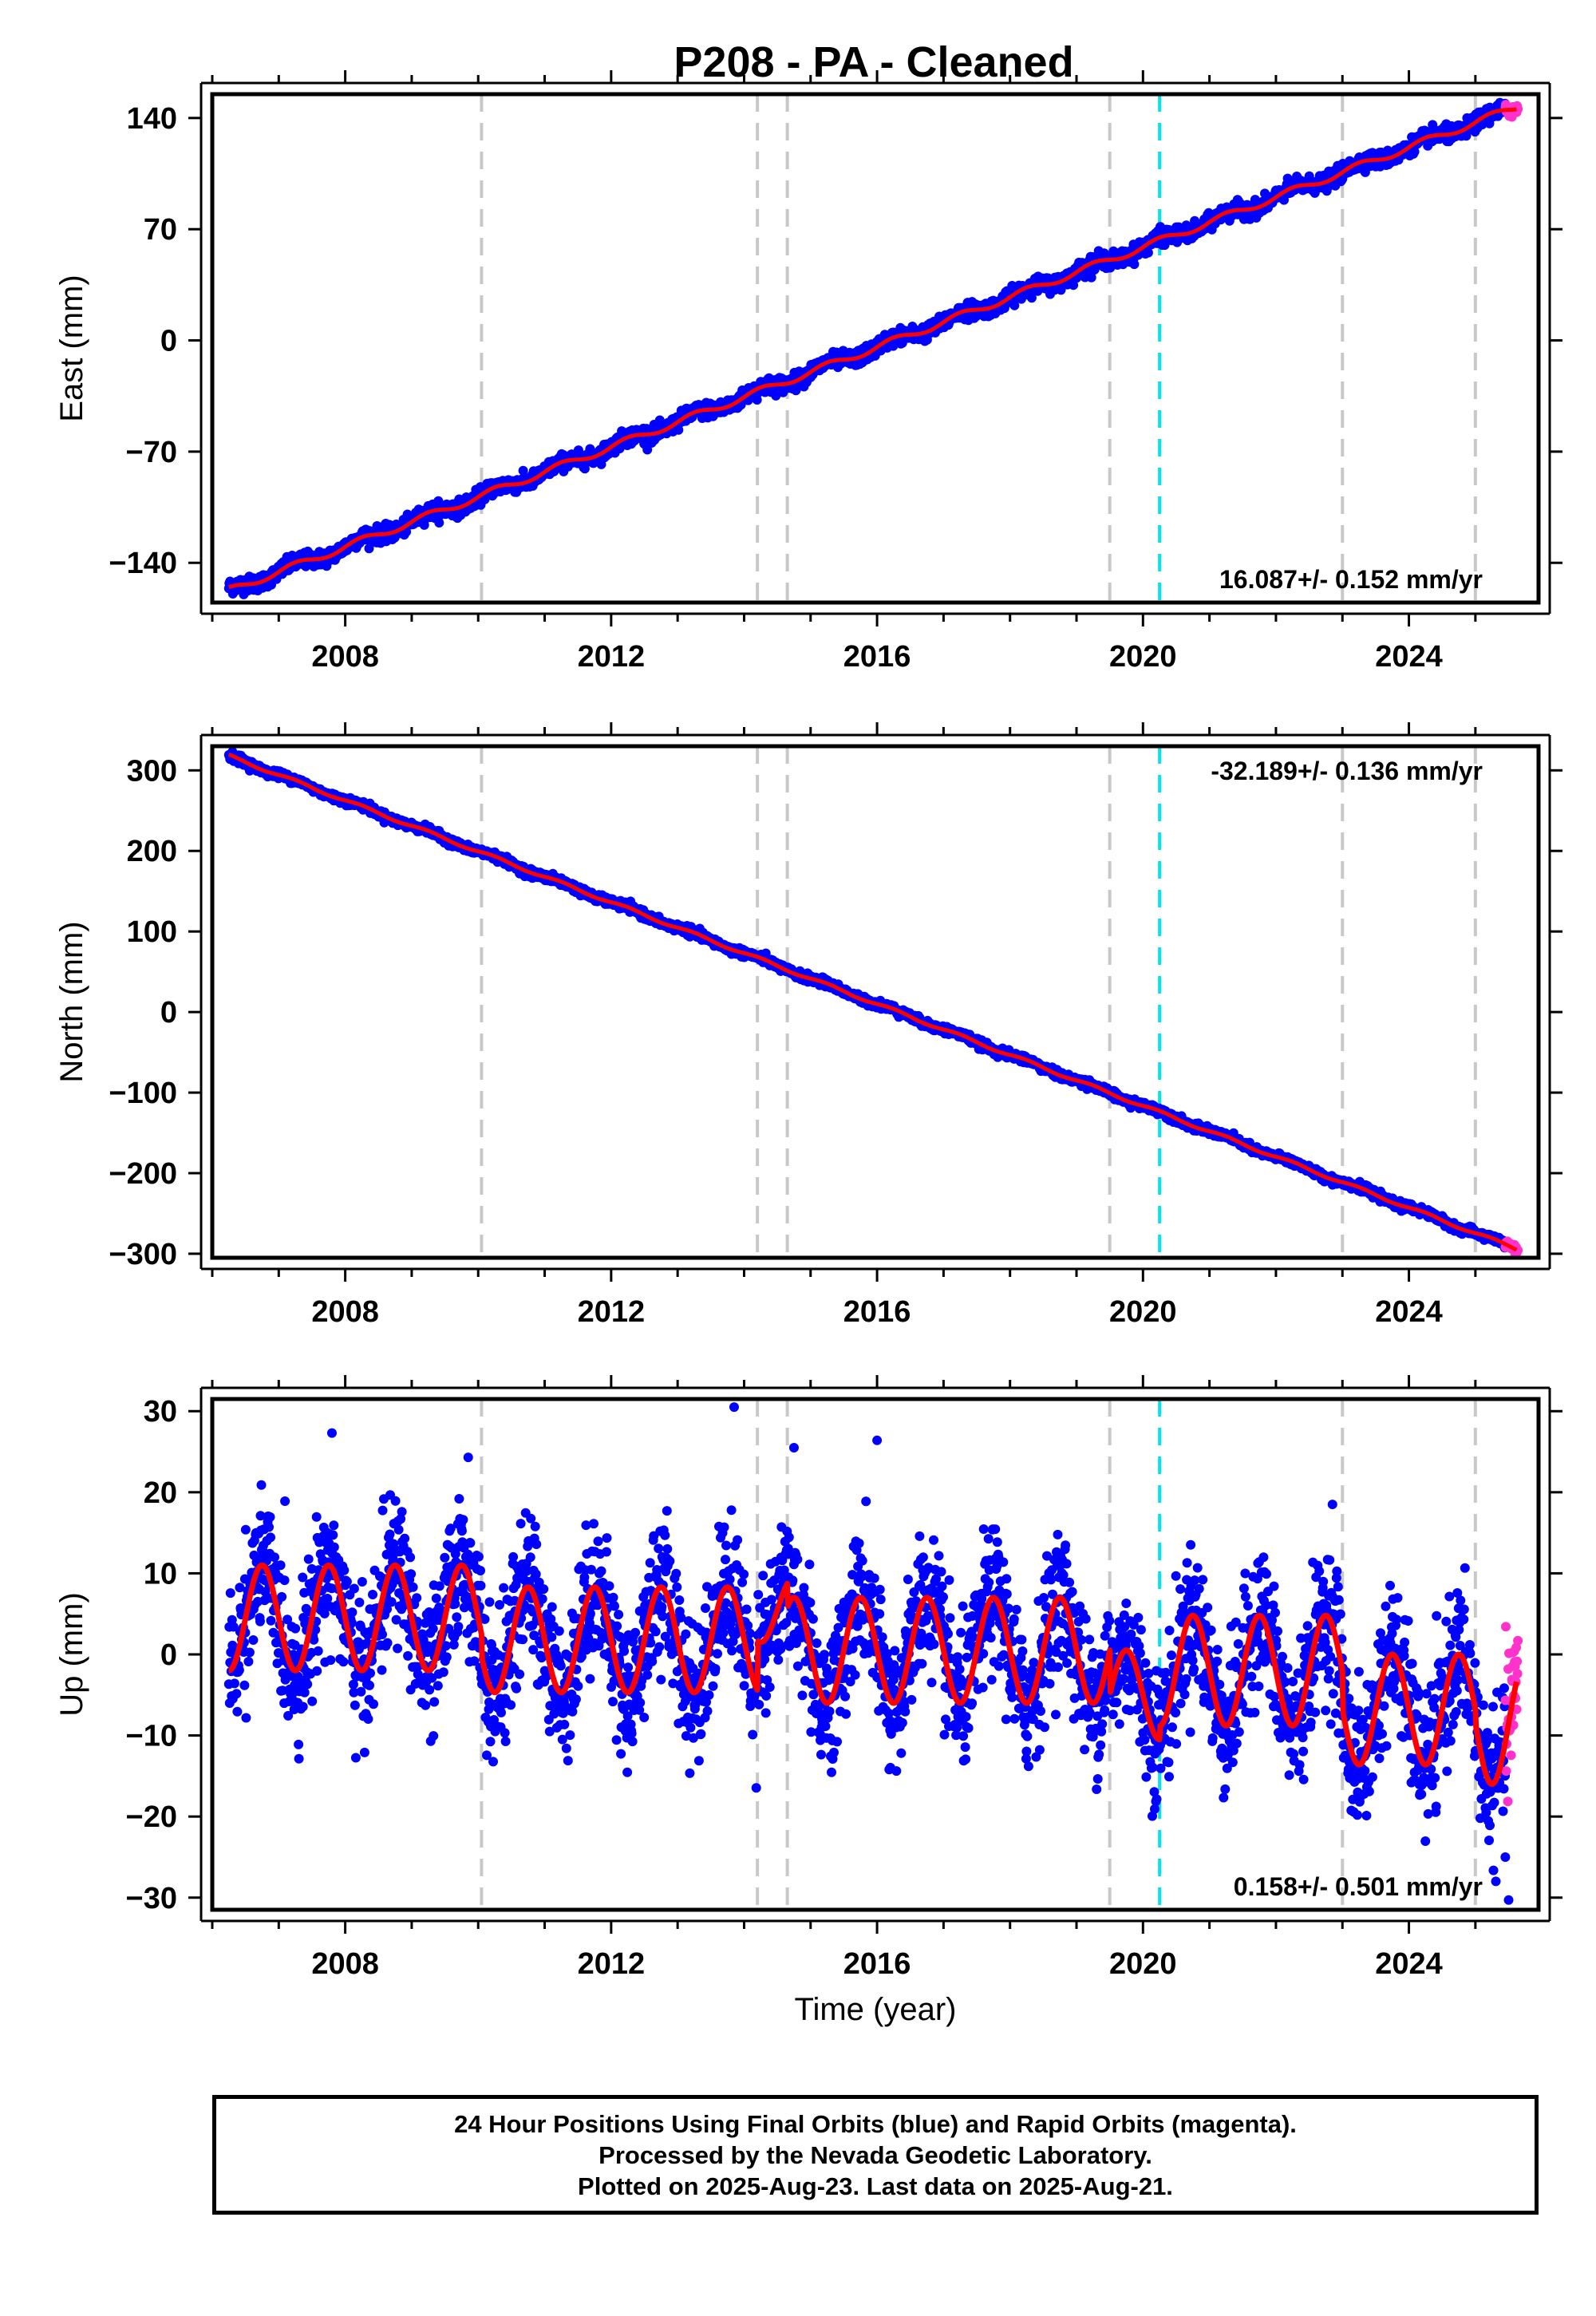  I want to click on x-tick-label: 2008, so click(345, 657).